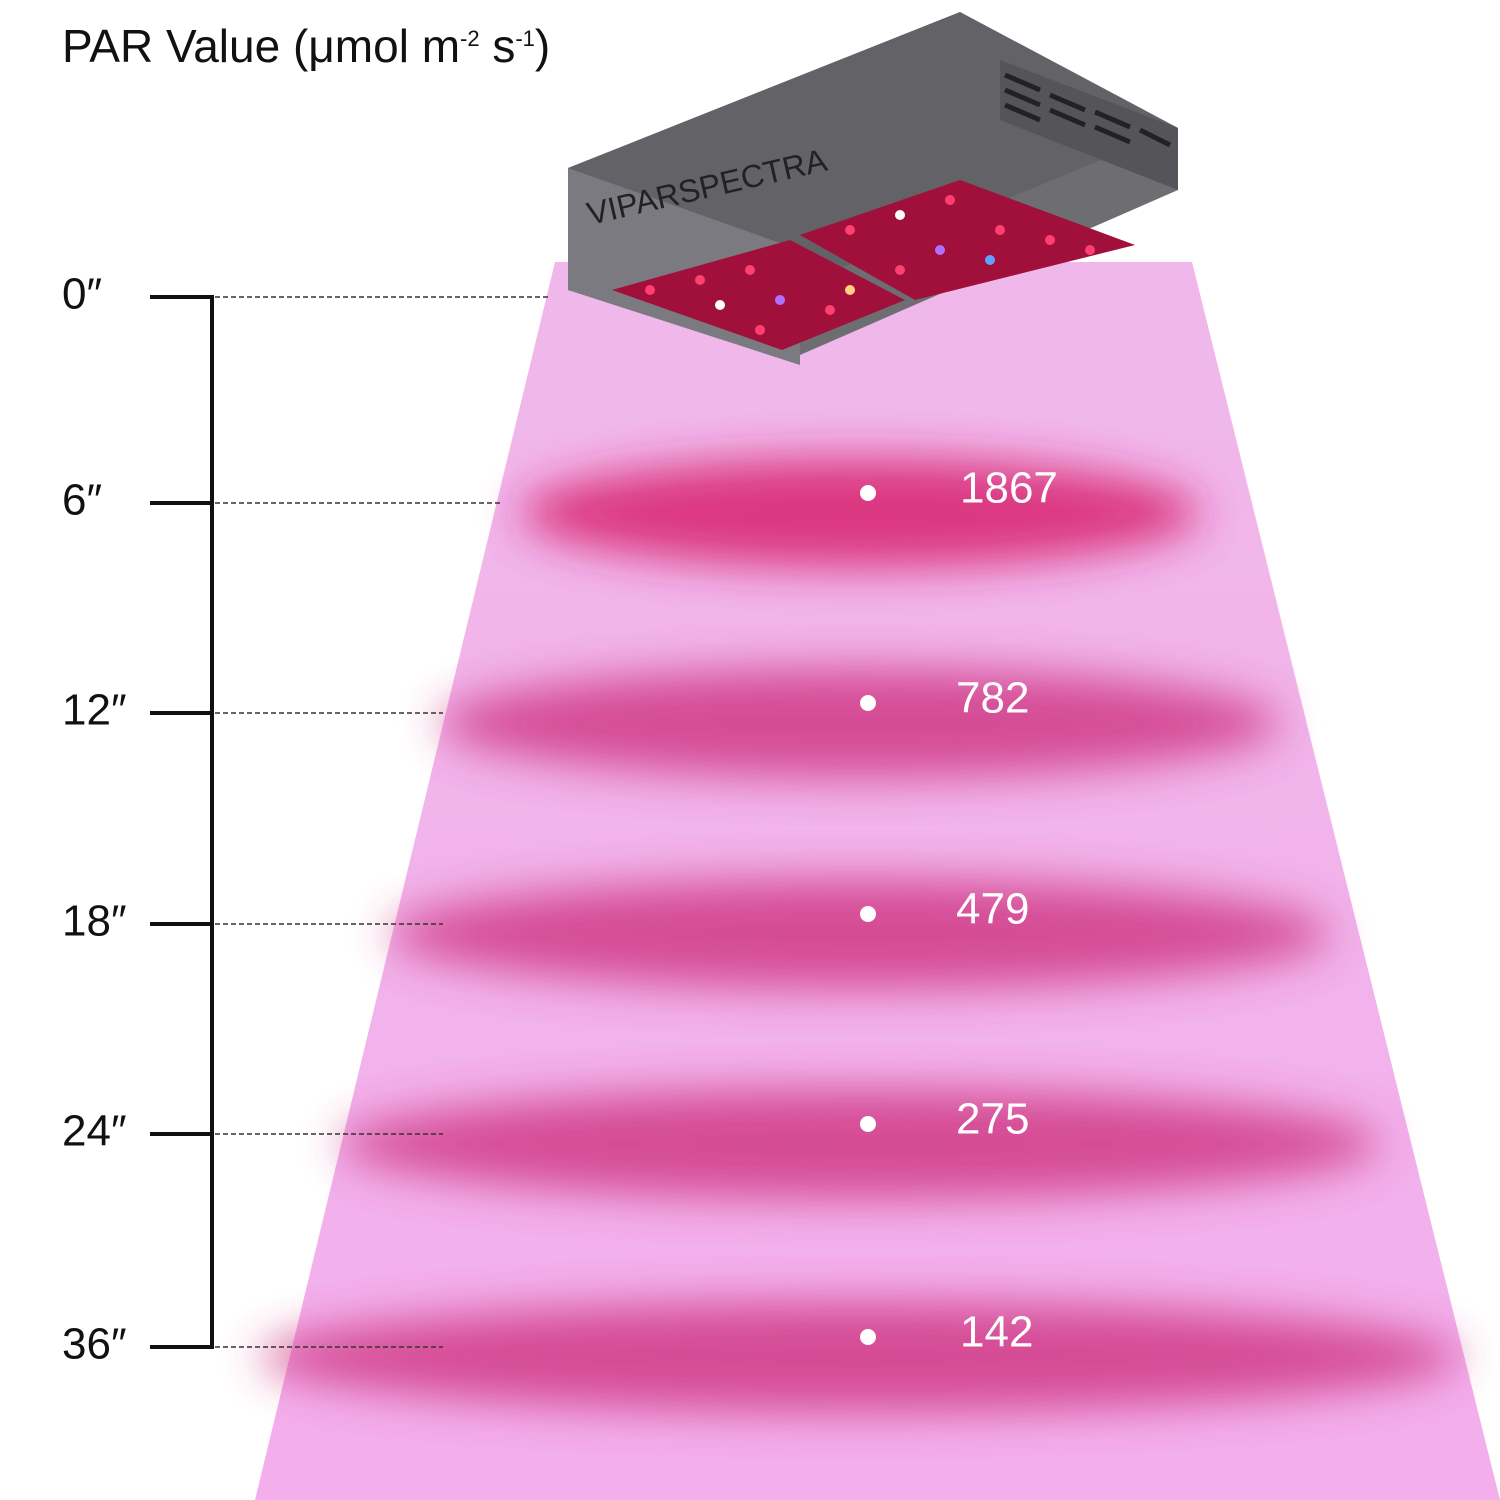 This screenshot has height=1500, width=1500. What do you see at coordinates (873, 188) in the screenshot?
I see `lamp: VIPARSPECTRA` at bounding box center [873, 188].